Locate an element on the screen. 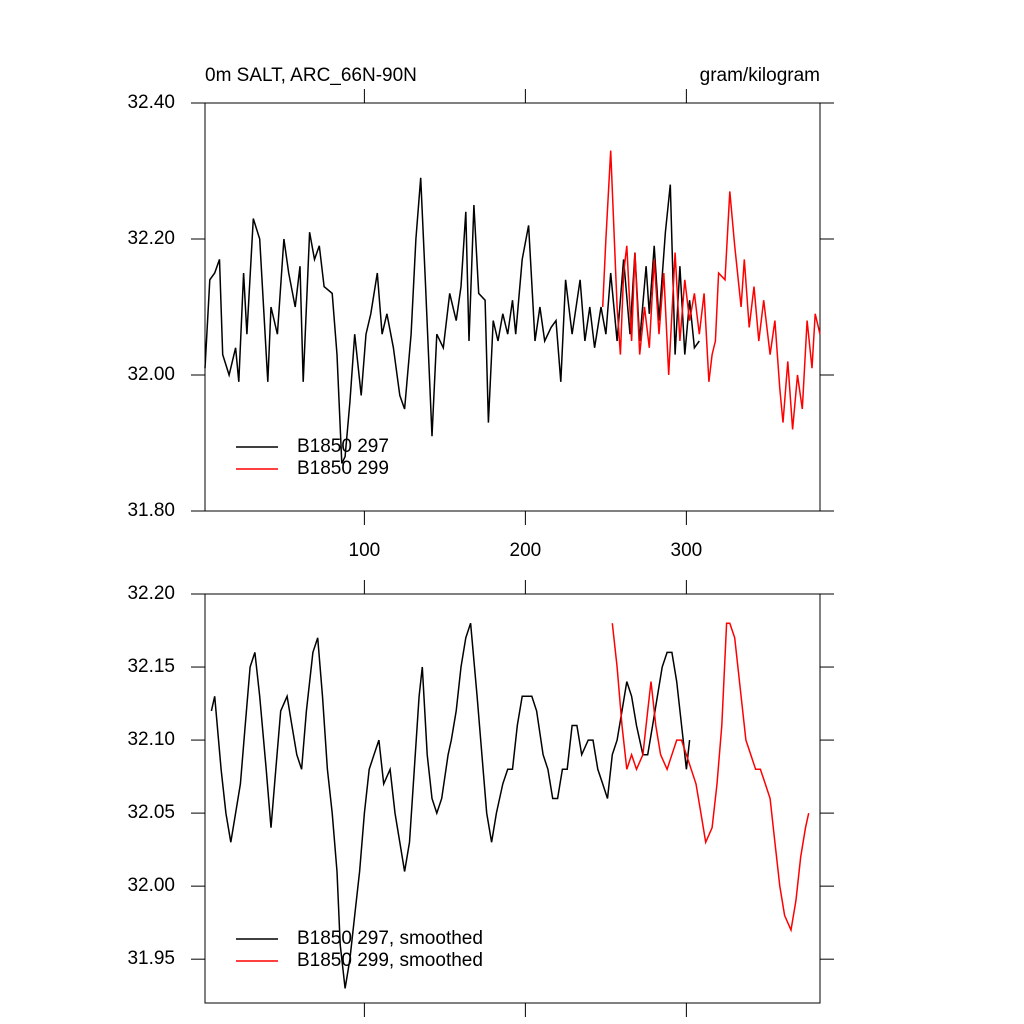  units-label: gram/kilogram is located at coordinates (760, 75).